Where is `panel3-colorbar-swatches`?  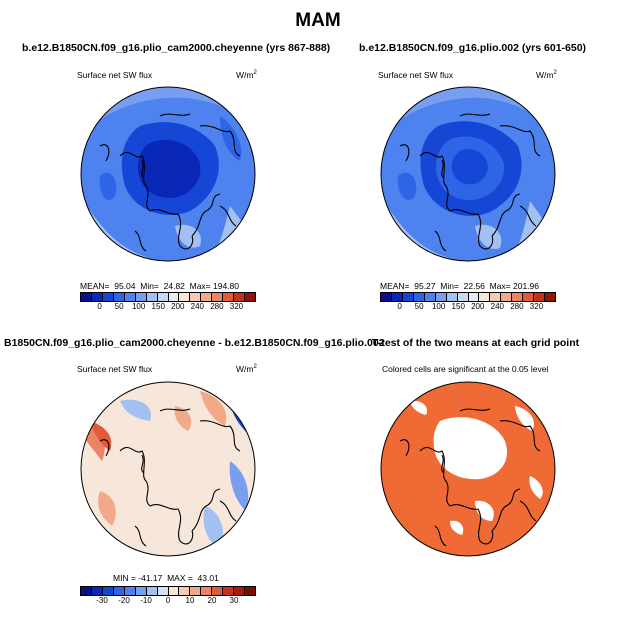
panel3-colorbar-swatches is located at coordinates (168, 591).